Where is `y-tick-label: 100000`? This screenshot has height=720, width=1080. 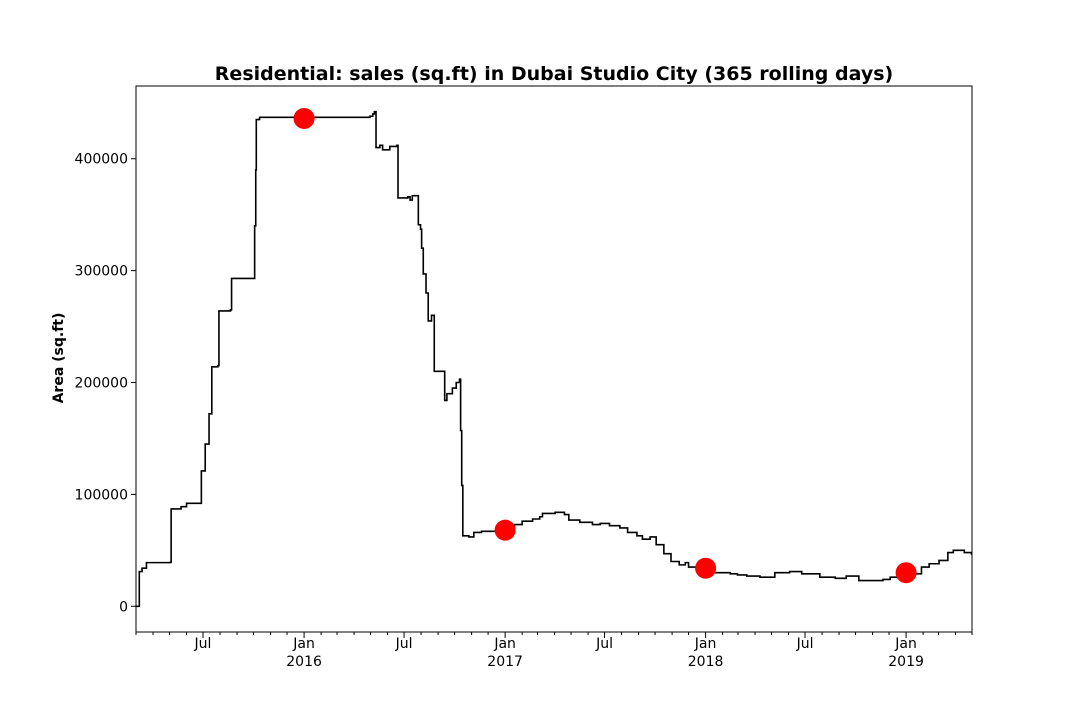 y-tick-label: 100000 is located at coordinates (101, 495).